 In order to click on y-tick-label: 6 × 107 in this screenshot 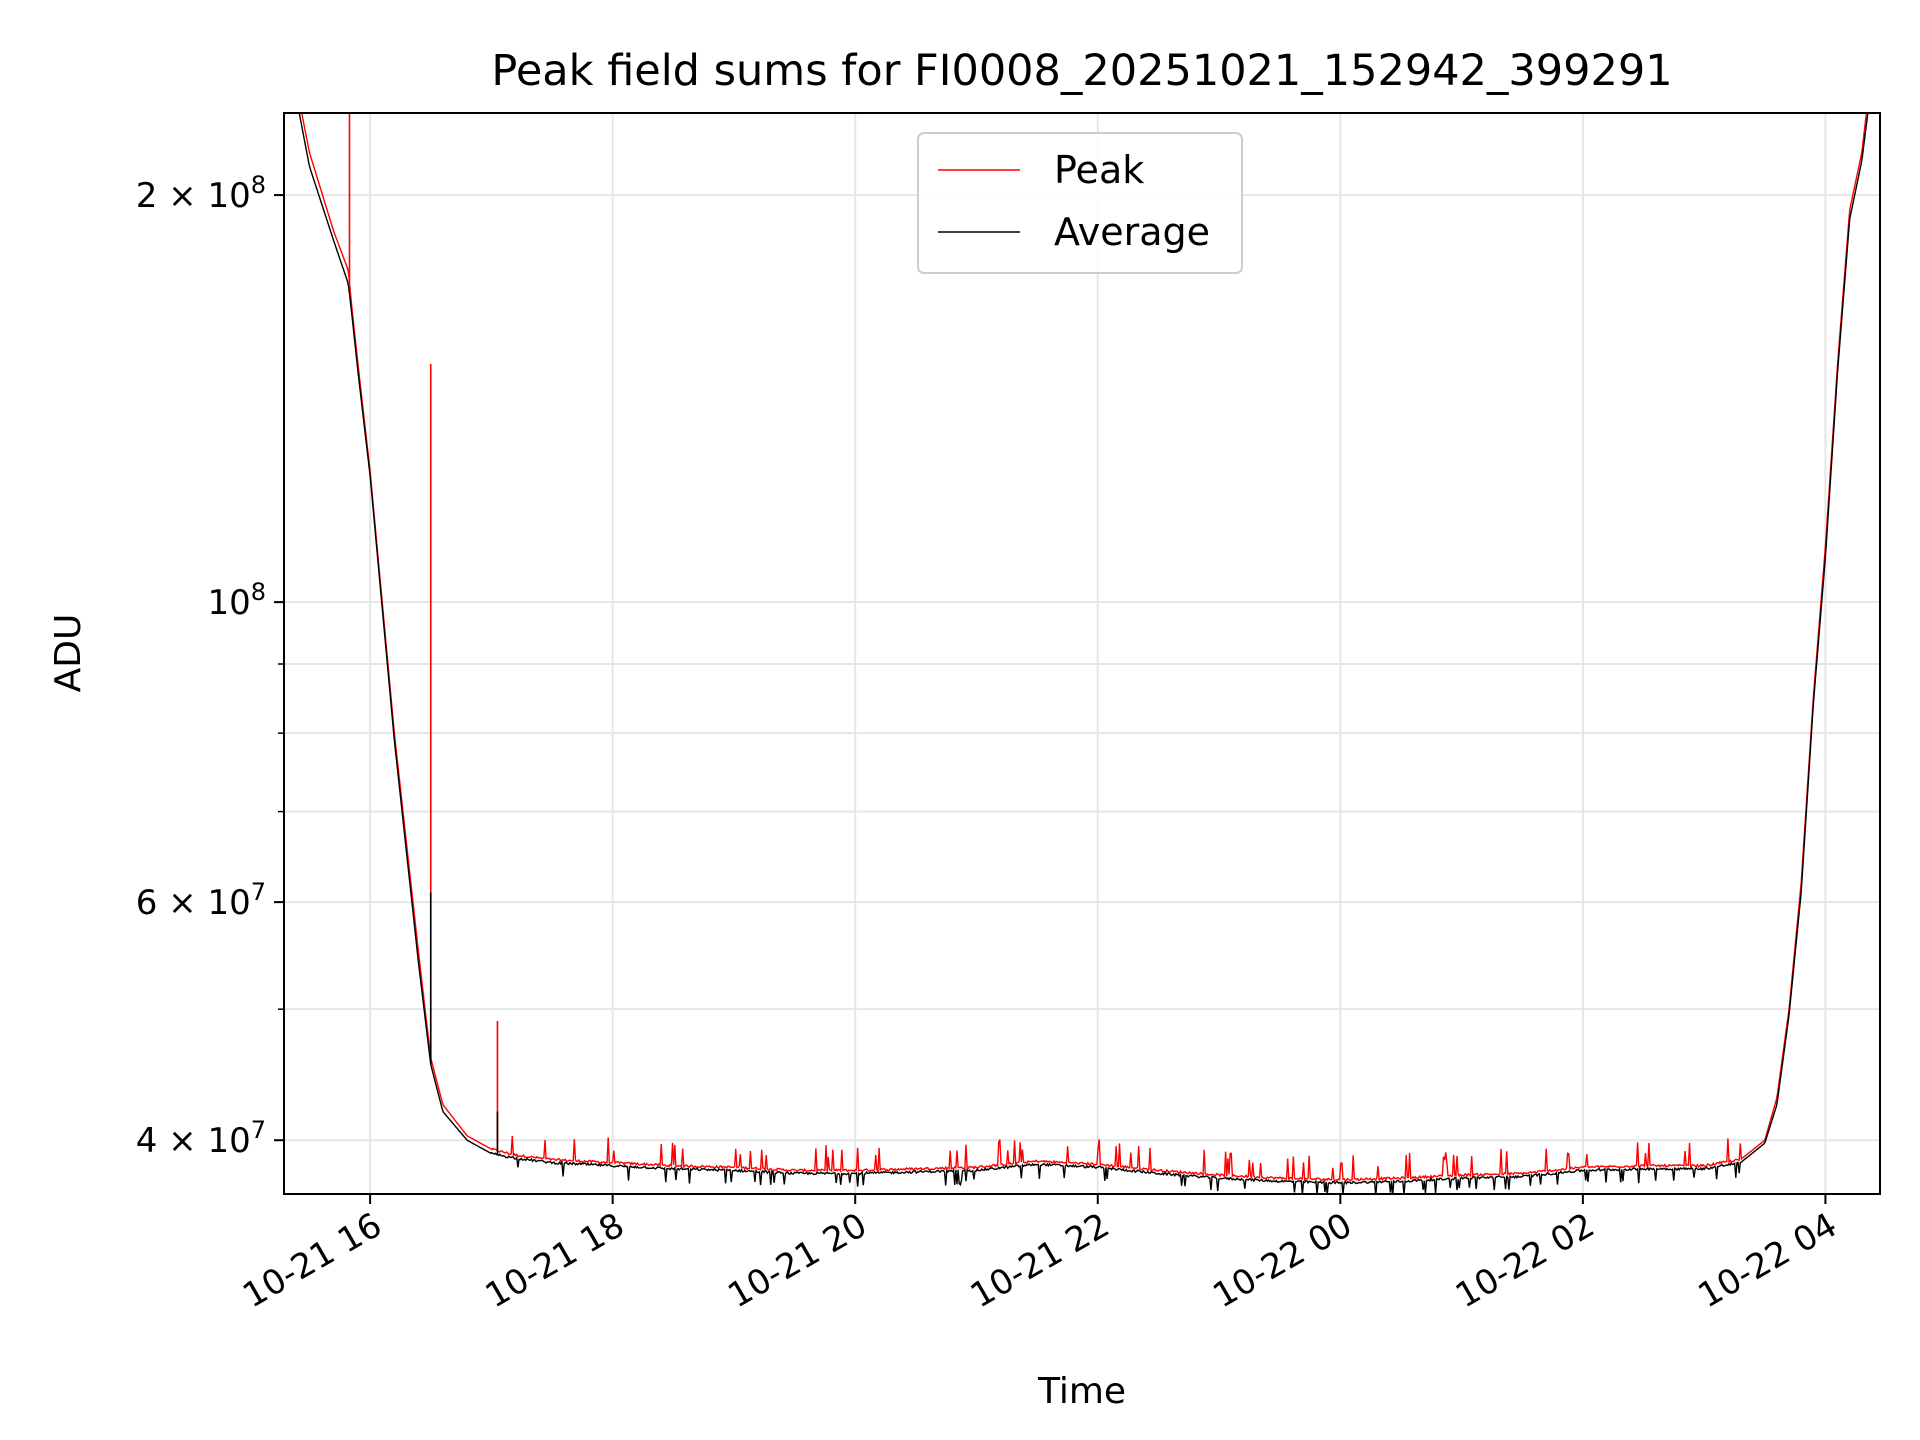, I will do `click(201, 900)`.